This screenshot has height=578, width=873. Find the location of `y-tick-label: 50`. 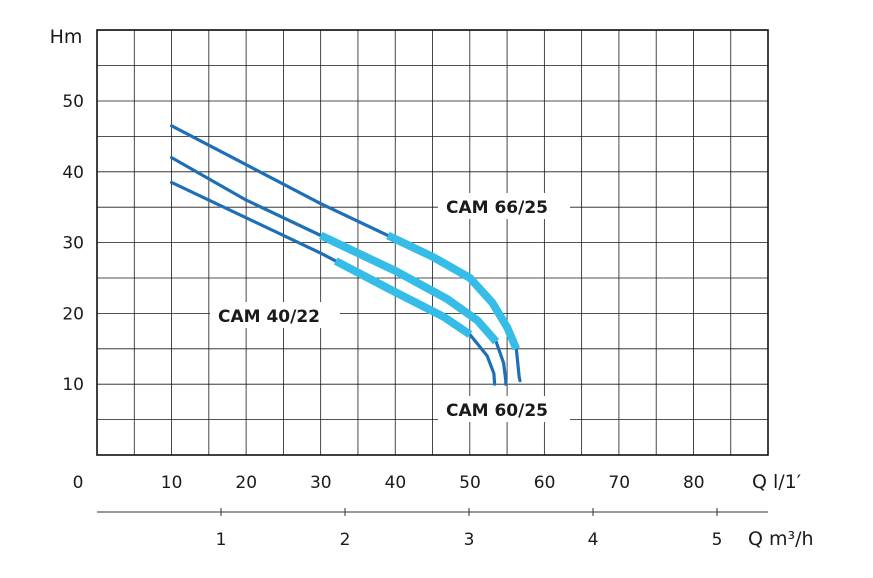

y-tick-label: 50 is located at coordinates (73, 102).